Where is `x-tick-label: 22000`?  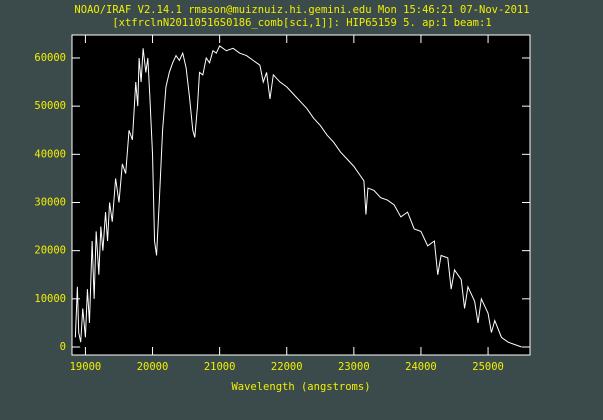 x-tick-label: 22000 is located at coordinates (287, 367).